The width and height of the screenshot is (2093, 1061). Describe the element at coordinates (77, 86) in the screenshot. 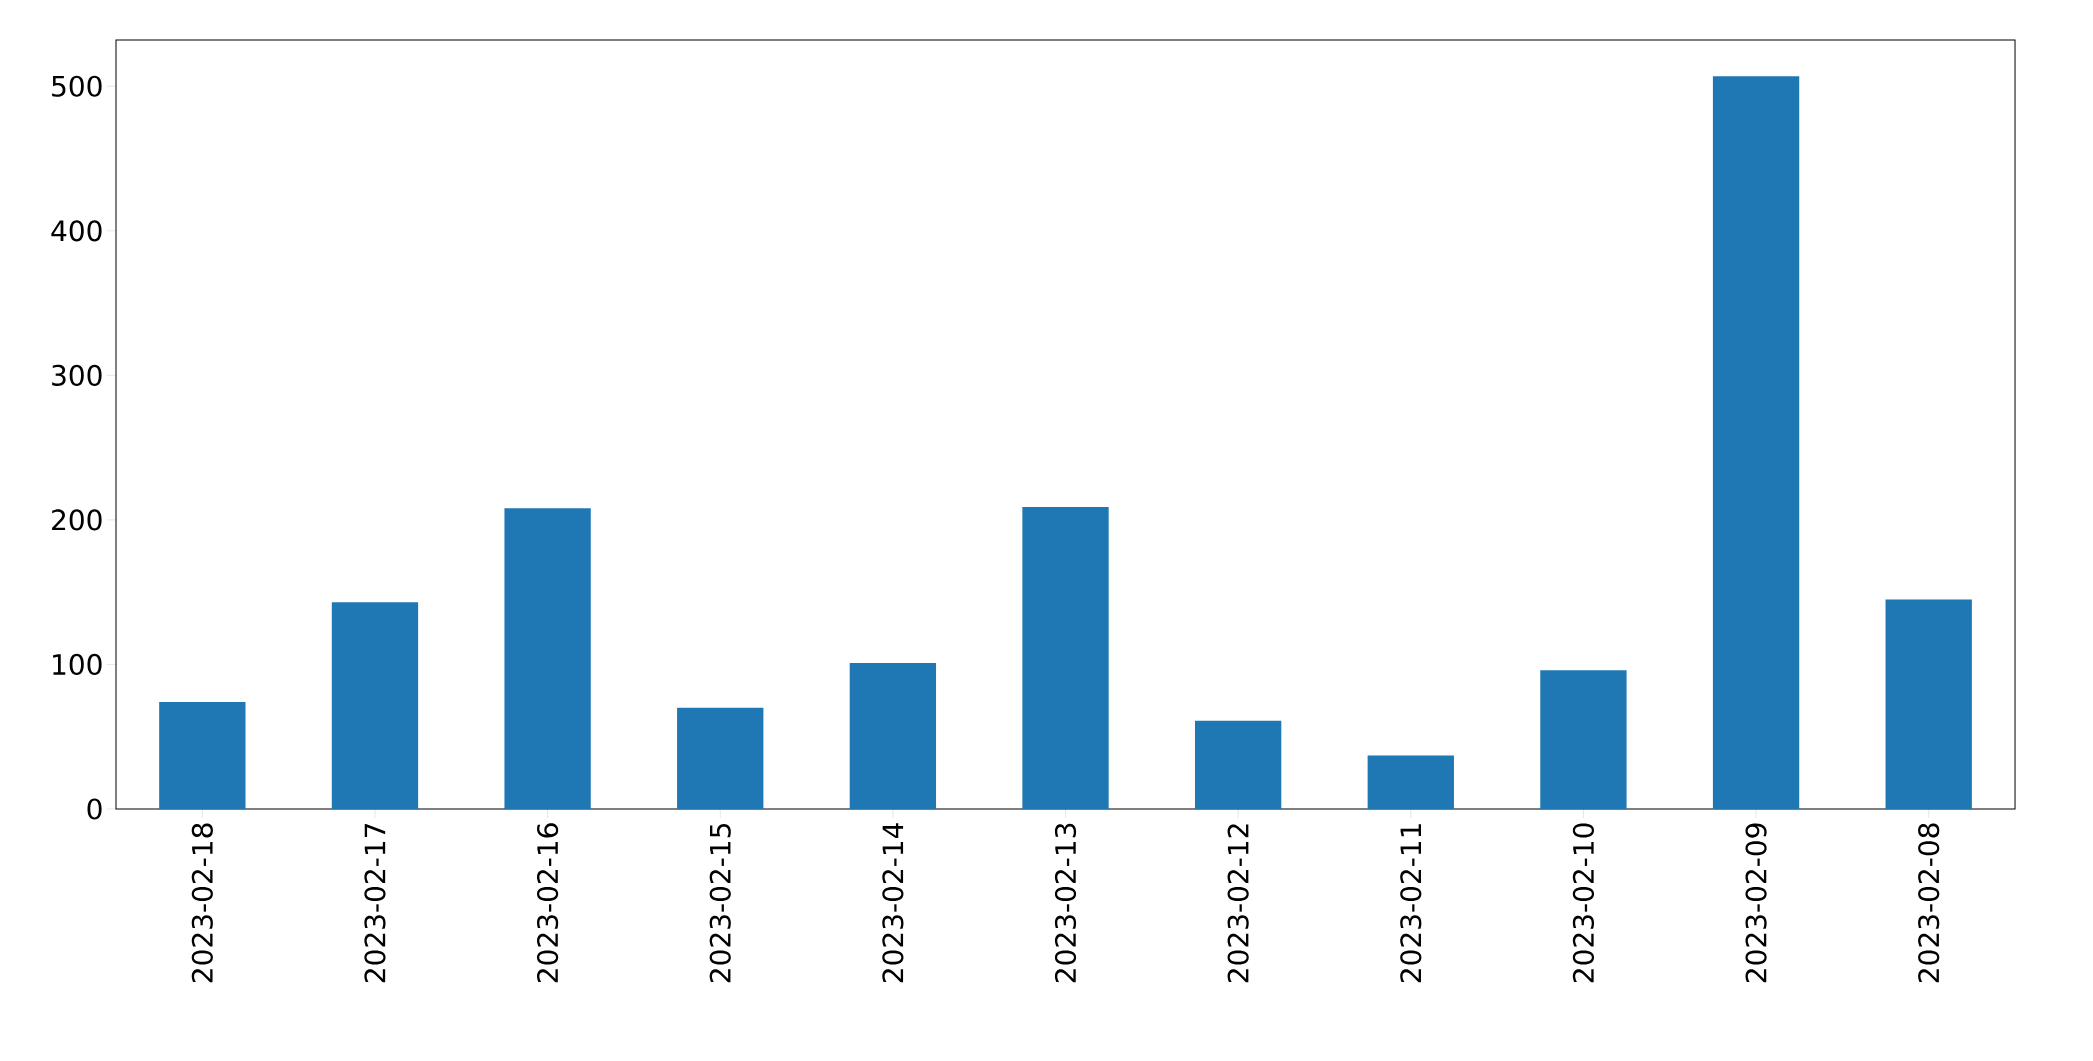

I see `y-tick-label: 500` at that location.